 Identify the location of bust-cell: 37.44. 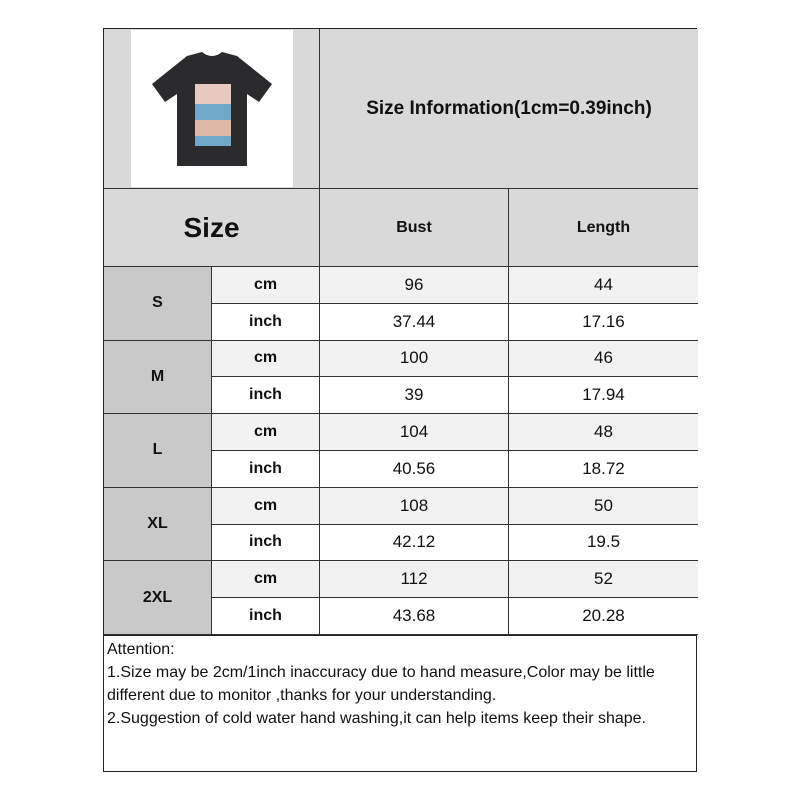
(414, 322).